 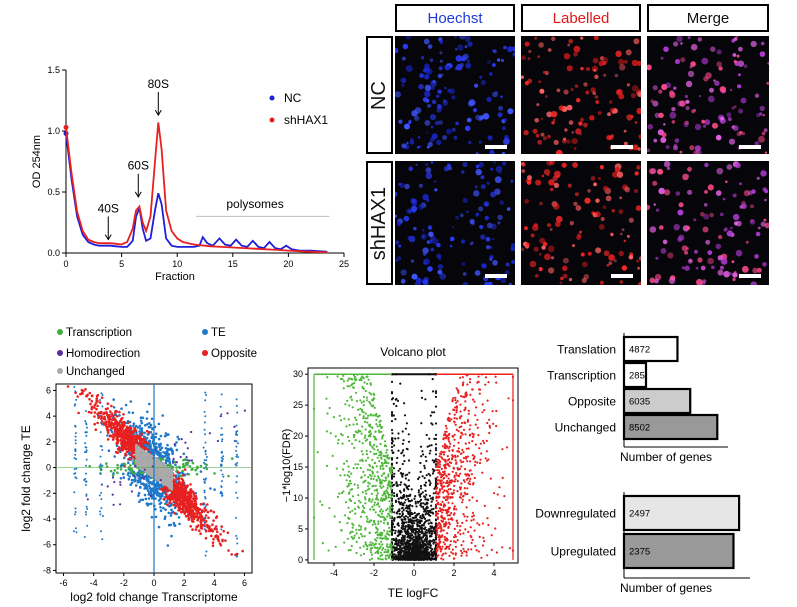 What do you see at coordinates (622, 147) in the screenshot?
I see `scale-bar` at bounding box center [622, 147].